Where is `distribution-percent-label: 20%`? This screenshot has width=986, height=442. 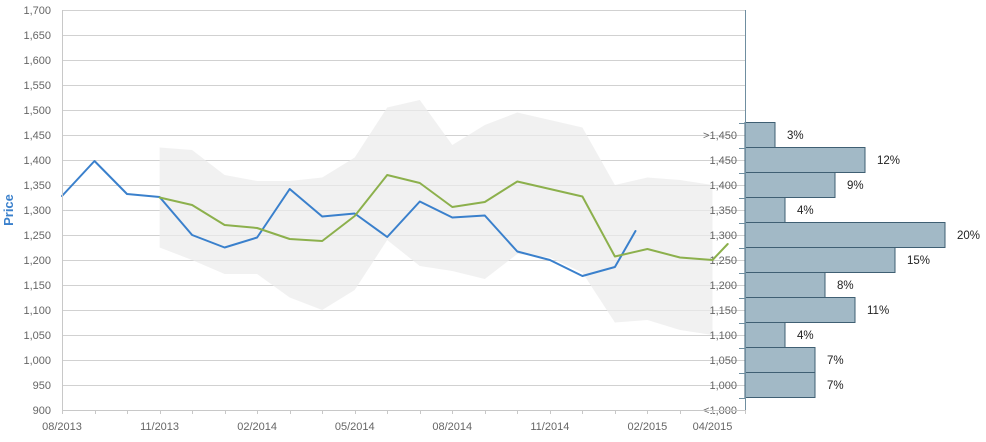
distribution-percent-label: 20% is located at coordinates (968, 236).